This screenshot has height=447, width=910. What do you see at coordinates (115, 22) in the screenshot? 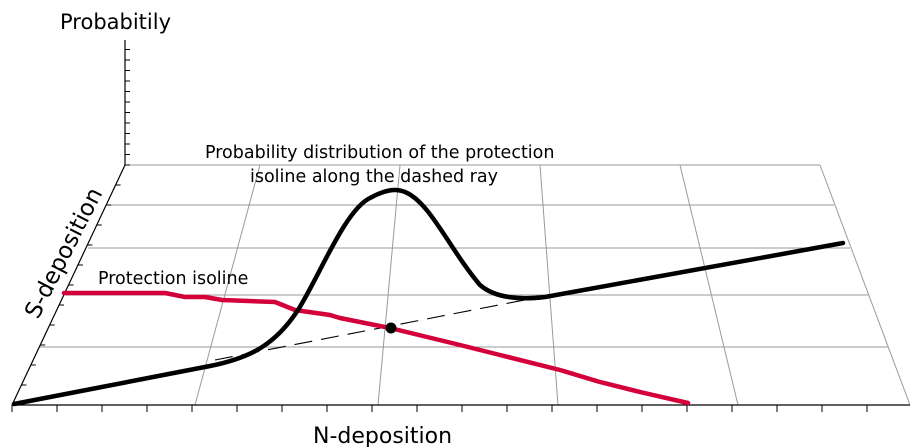
I see `z-axis-label: Probabitily` at bounding box center [115, 22].